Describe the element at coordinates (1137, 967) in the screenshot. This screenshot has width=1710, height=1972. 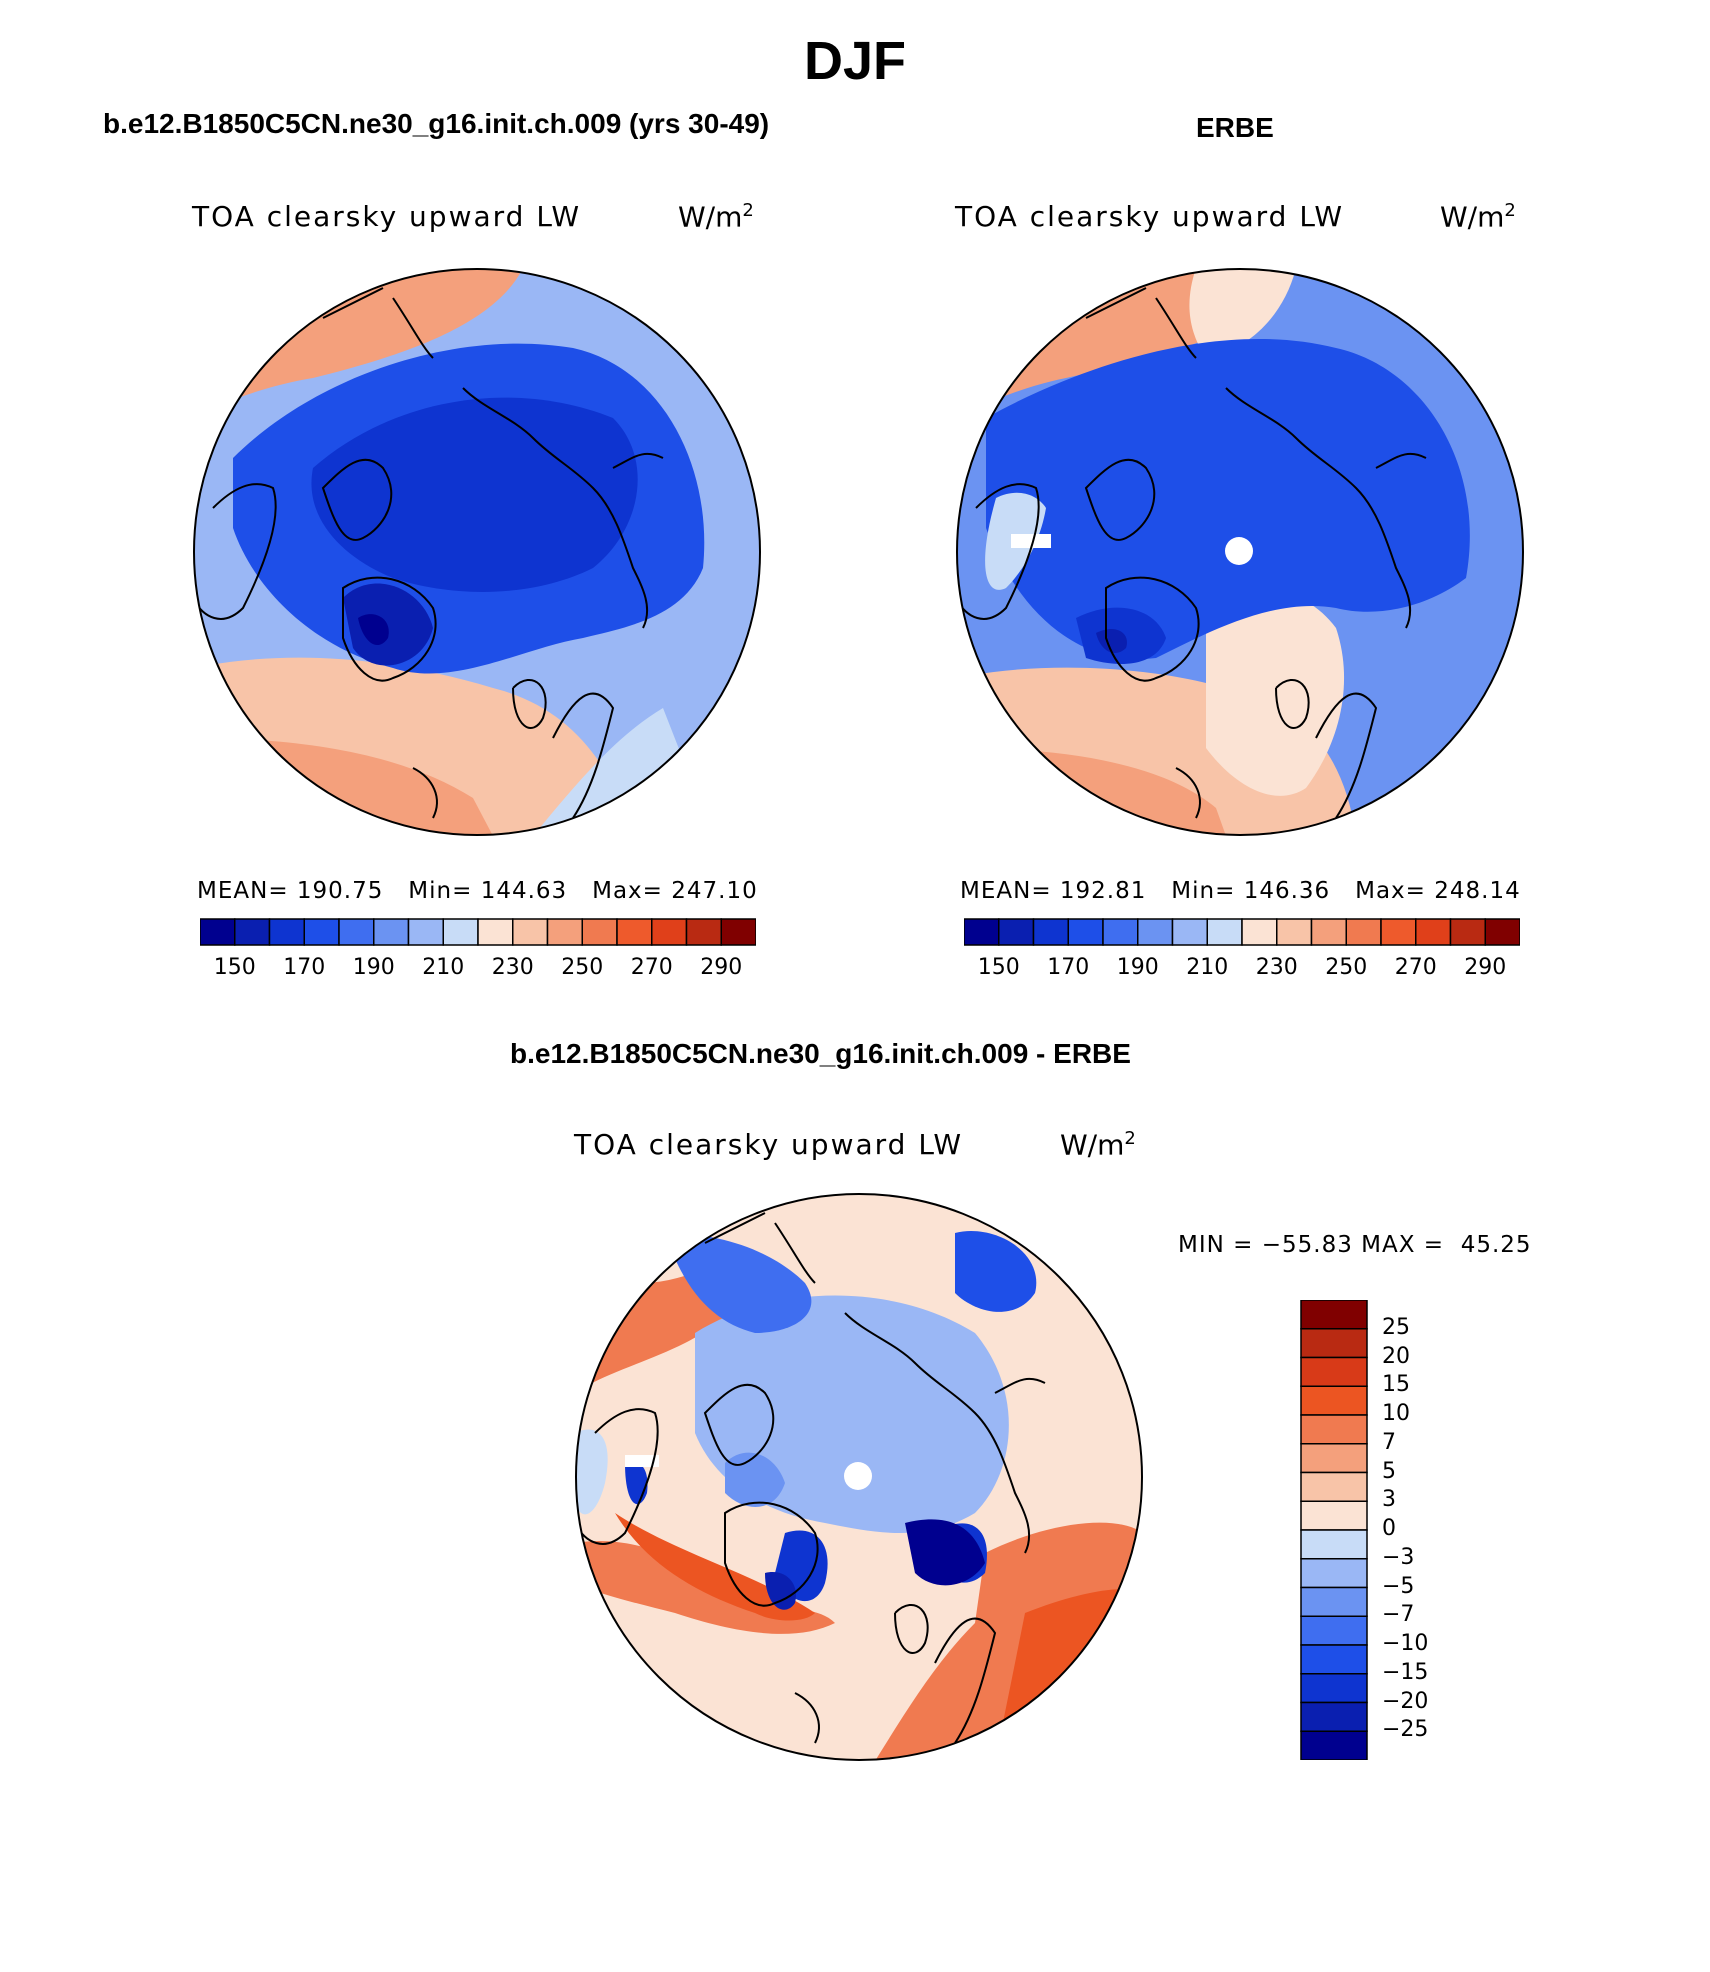
I see `obs-colorbar-tick-label: 190` at that location.